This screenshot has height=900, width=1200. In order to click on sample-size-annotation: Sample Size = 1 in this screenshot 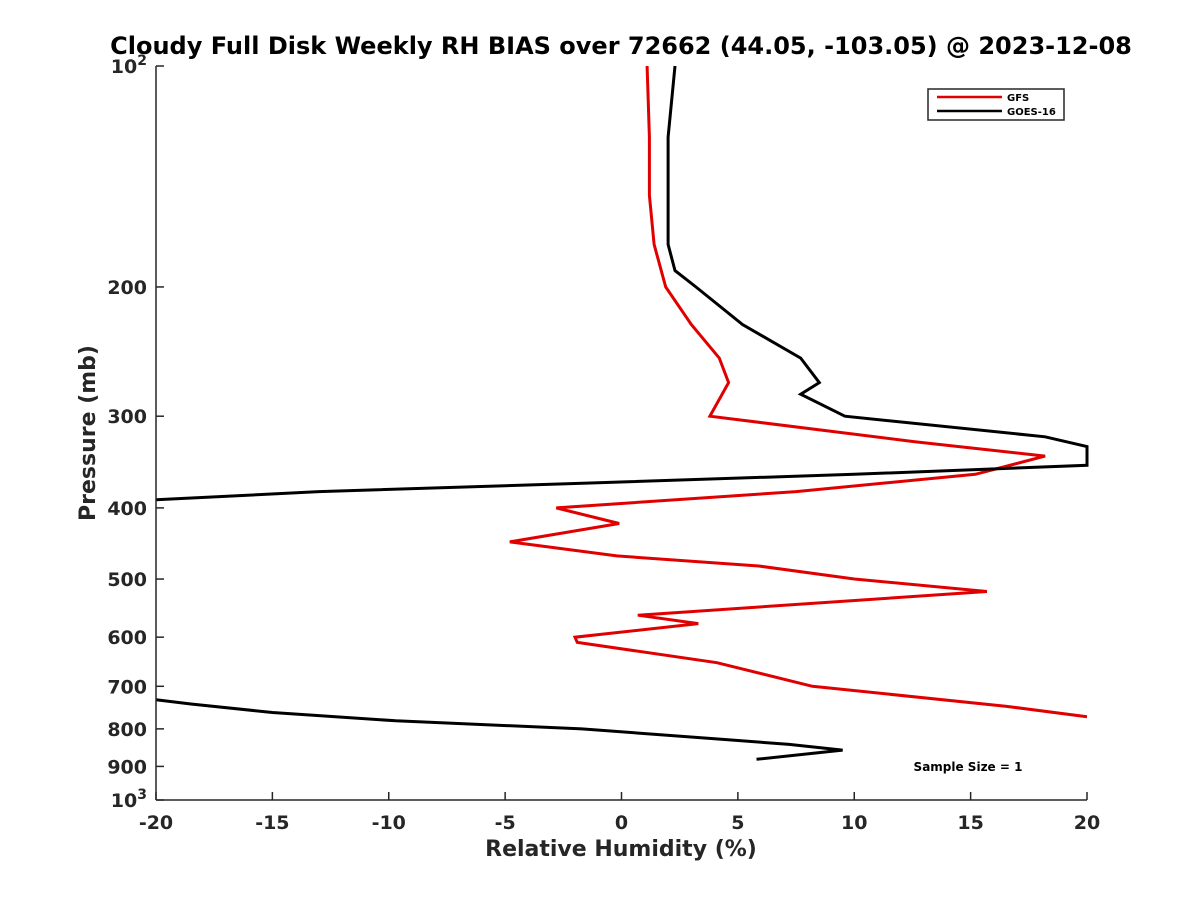, I will do `click(968, 767)`.